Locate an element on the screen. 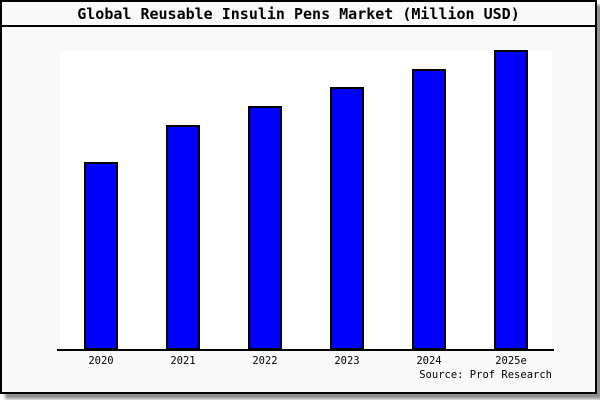 The width and height of the screenshot is (600, 400). bar-2021 is located at coordinates (183, 237).